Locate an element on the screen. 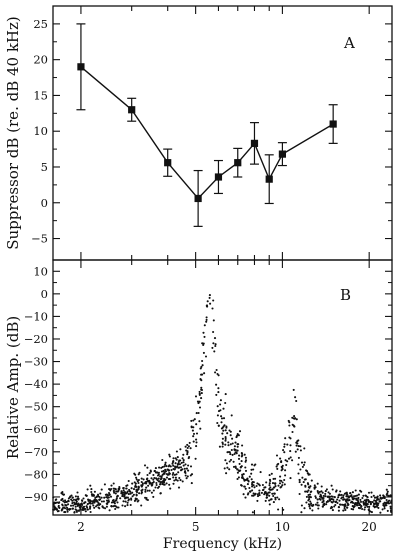 Image resolution: width=404 pixels, height=552 pixels. panel-a-y-label: Suppressor dB (re. dB 40 kHz) is located at coordinates (13, 133).